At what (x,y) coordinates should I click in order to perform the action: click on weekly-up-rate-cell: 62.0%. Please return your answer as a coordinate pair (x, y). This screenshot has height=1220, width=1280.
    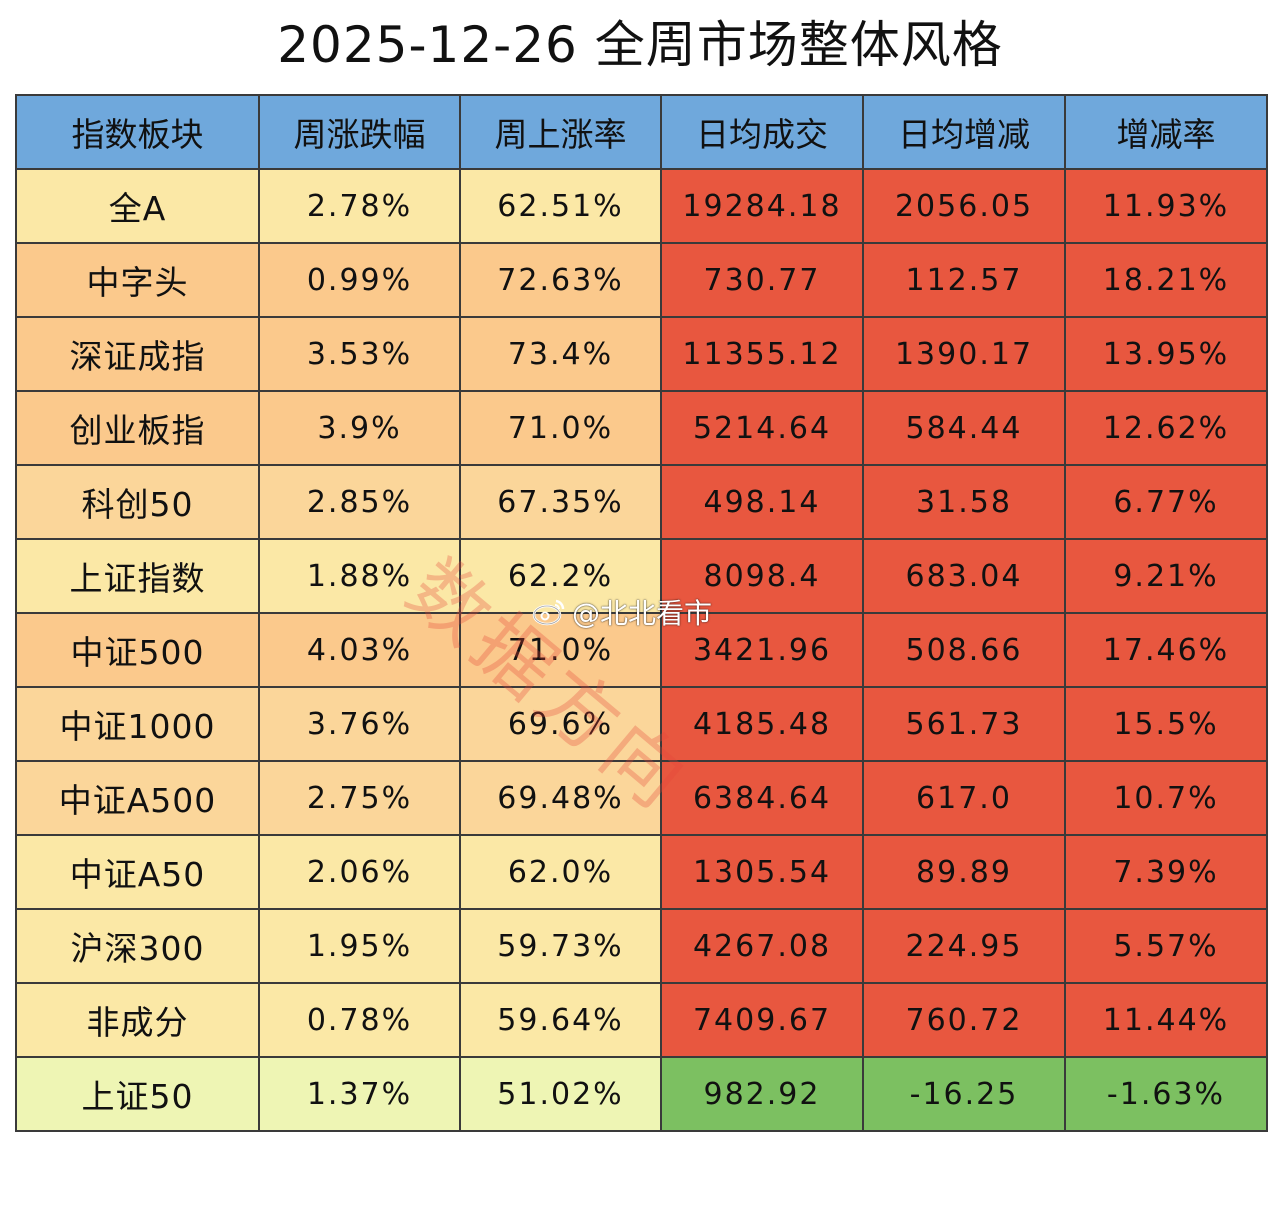
    Looking at the image, I should click on (560, 872).